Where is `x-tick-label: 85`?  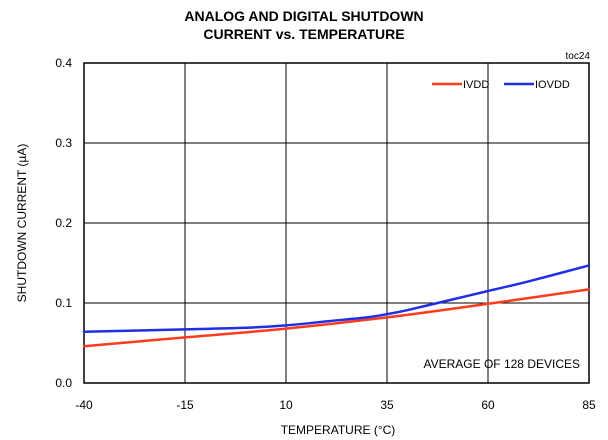 x-tick-label: 85 is located at coordinates (589, 405).